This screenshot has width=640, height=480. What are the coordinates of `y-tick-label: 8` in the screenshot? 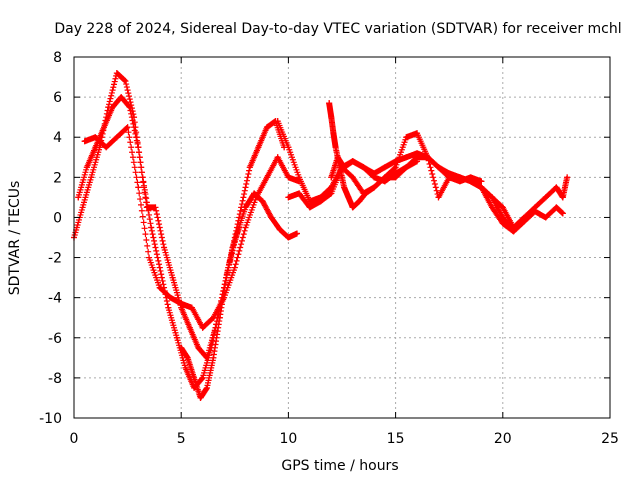 It's located at (57, 58).